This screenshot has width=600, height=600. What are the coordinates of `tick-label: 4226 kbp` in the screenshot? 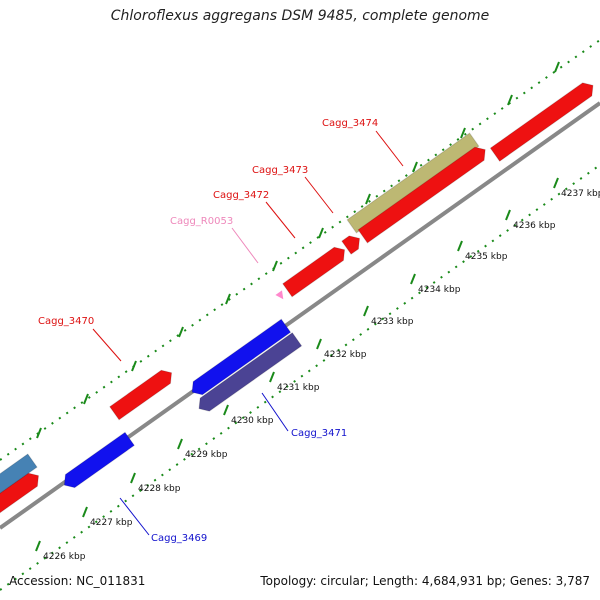 It's located at (64, 557).